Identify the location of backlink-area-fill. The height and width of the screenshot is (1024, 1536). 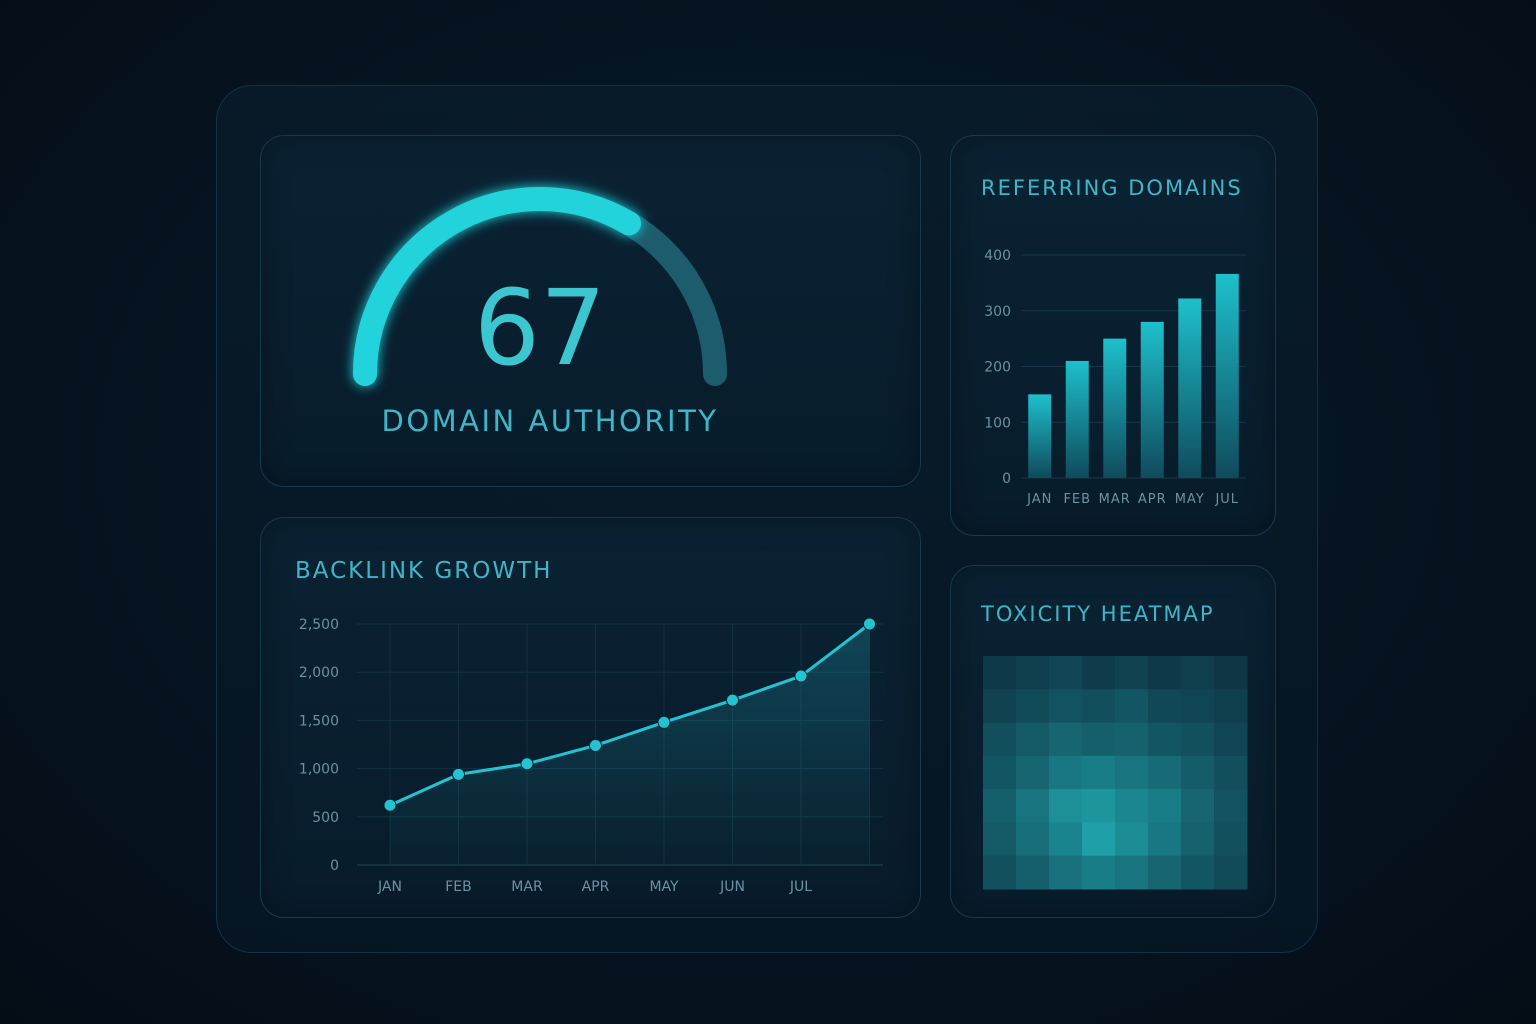
(630, 744).